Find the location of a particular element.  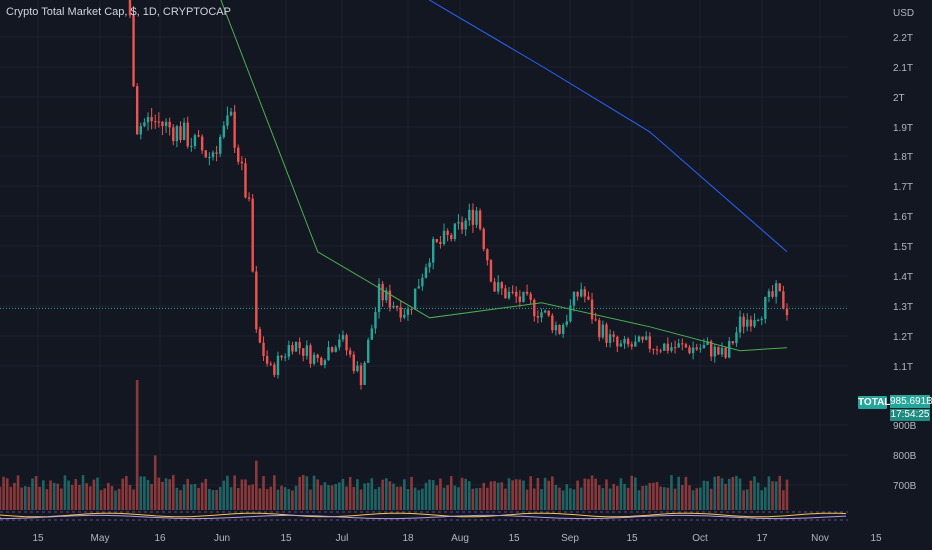

indicator-background is located at coordinates (424, 516).